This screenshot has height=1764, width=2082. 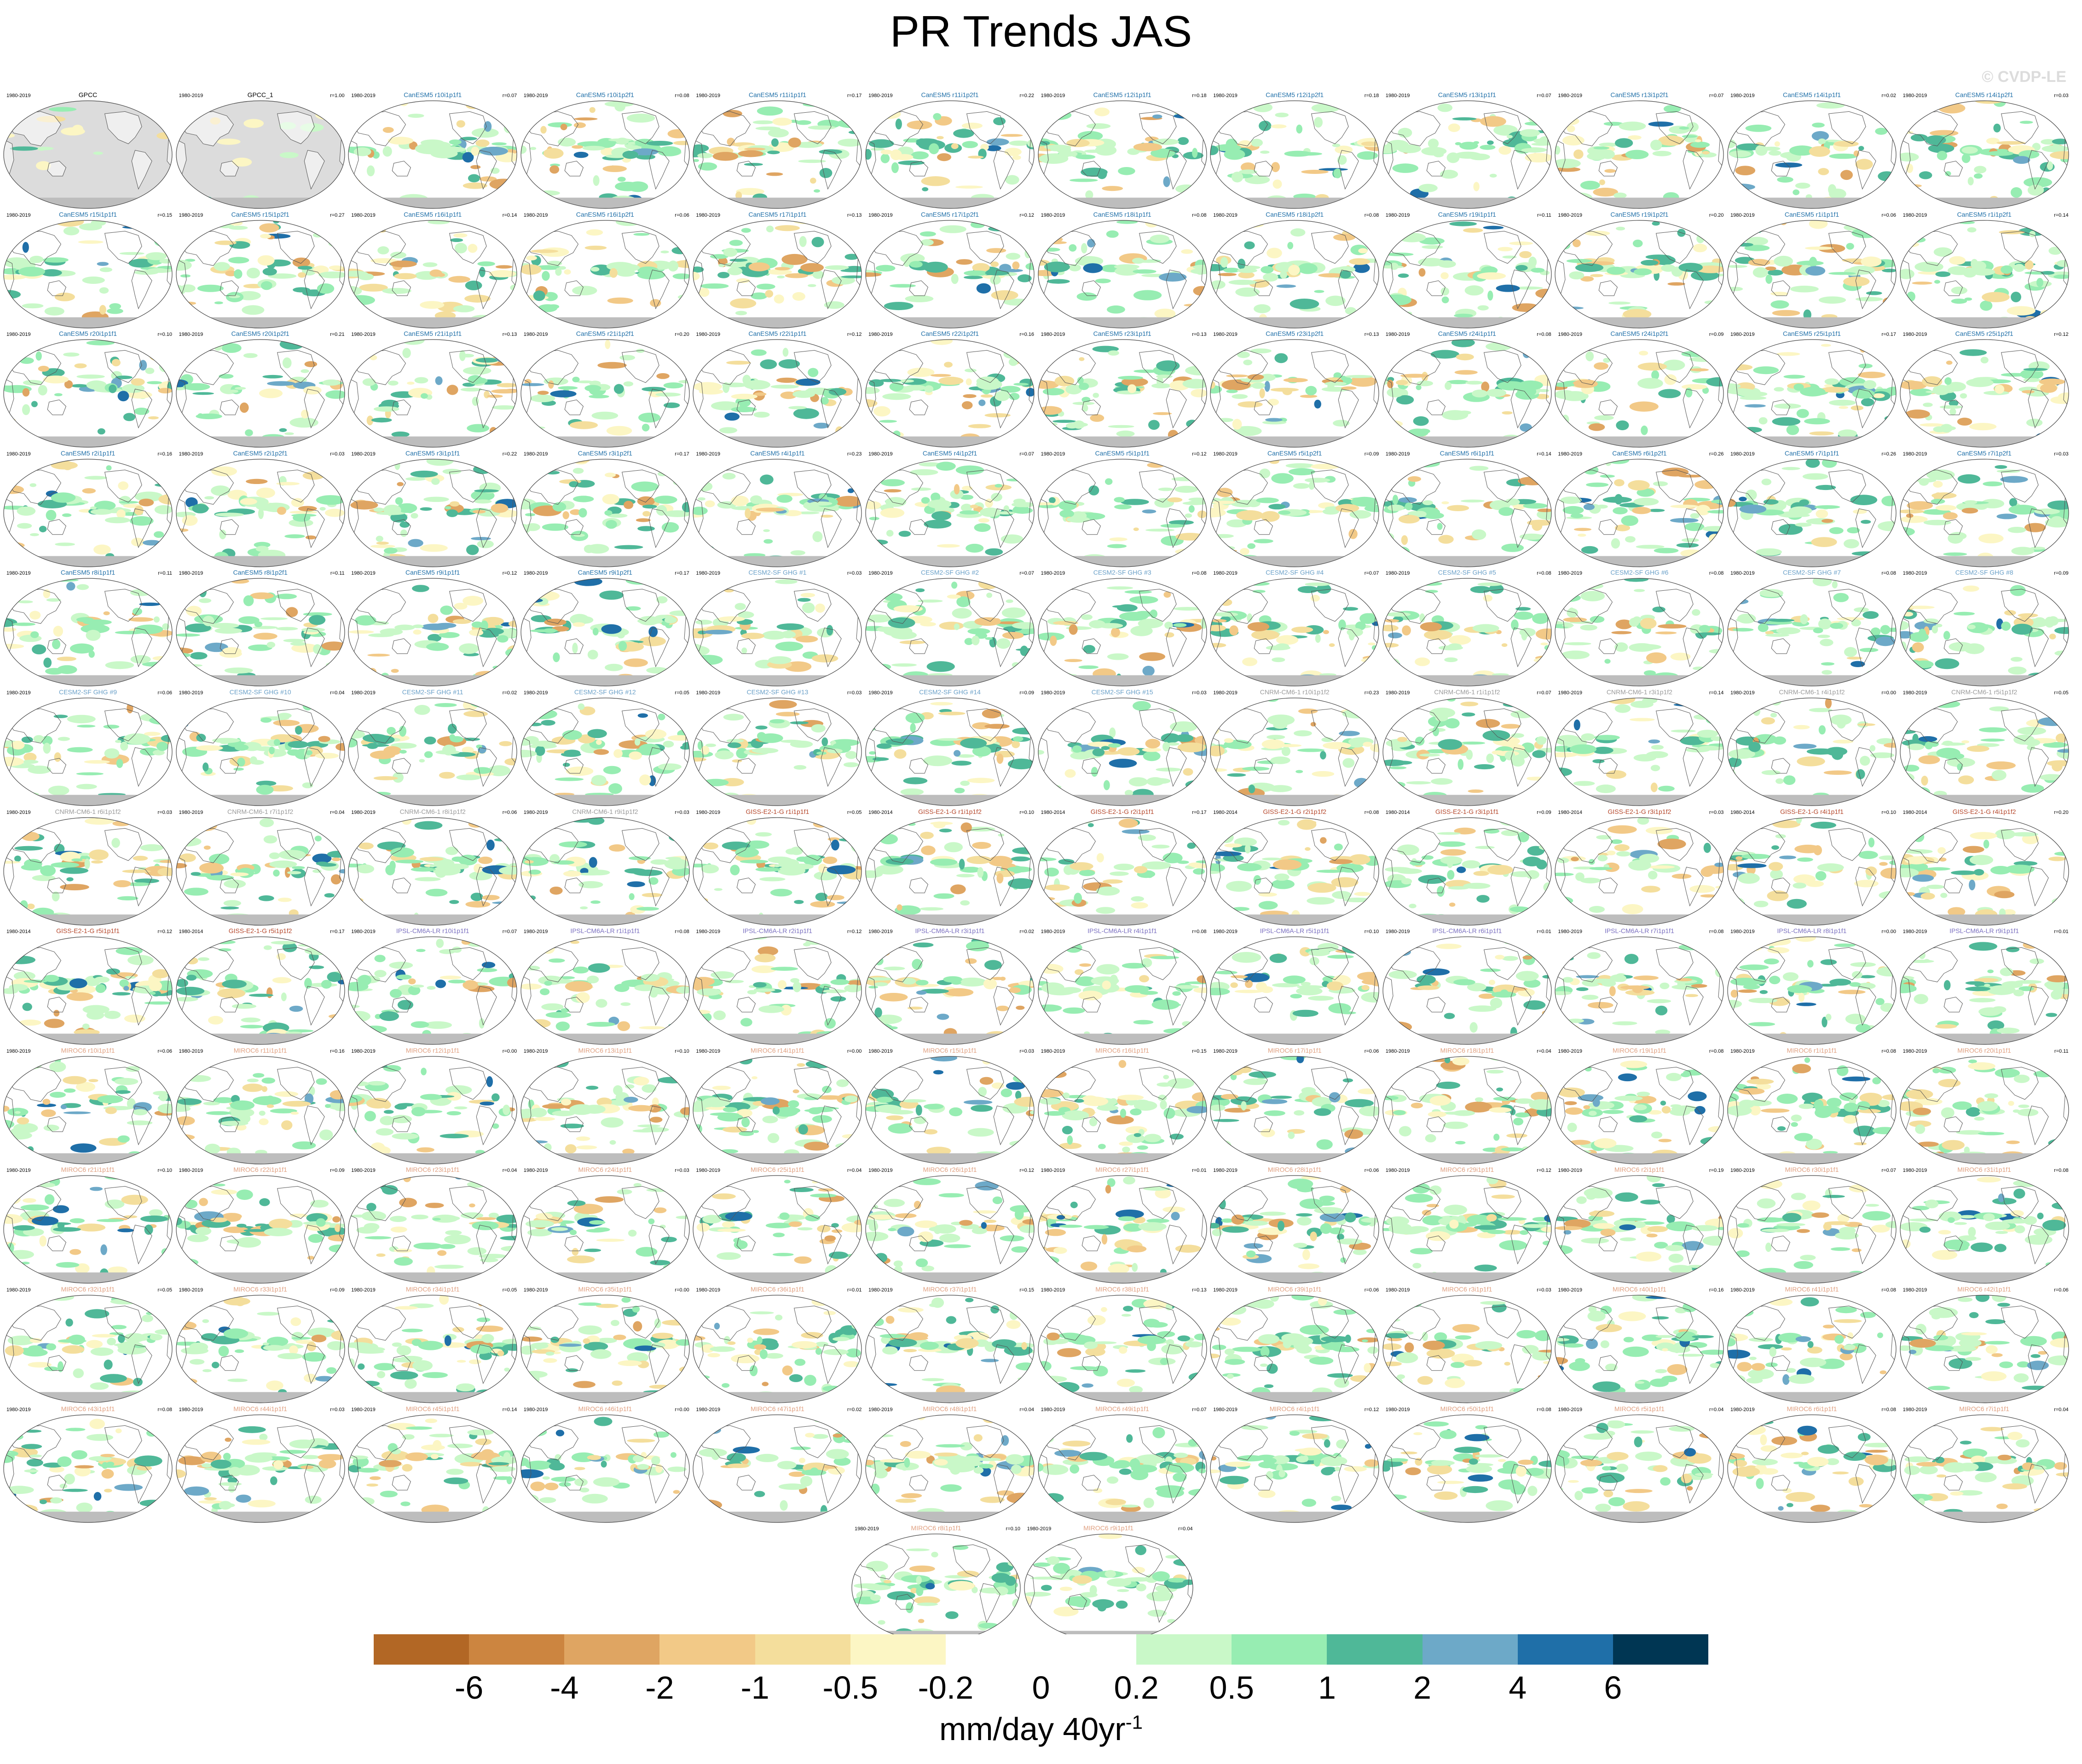 What do you see at coordinates (1544, 215) in the screenshot?
I see `panel-correlation: r=0.11` at bounding box center [1544, 215].